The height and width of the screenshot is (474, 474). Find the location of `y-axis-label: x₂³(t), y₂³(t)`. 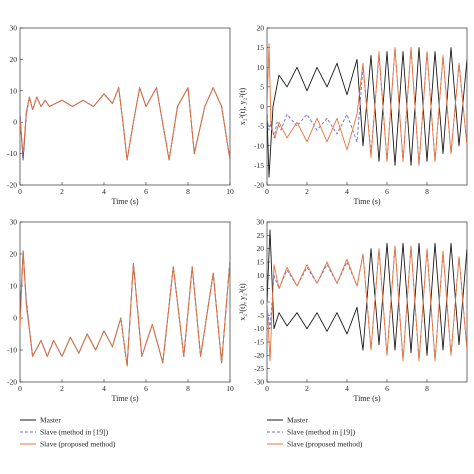

y-axis-label: x₂³(t), y₂³(t) is located at coordinates (242, 302).